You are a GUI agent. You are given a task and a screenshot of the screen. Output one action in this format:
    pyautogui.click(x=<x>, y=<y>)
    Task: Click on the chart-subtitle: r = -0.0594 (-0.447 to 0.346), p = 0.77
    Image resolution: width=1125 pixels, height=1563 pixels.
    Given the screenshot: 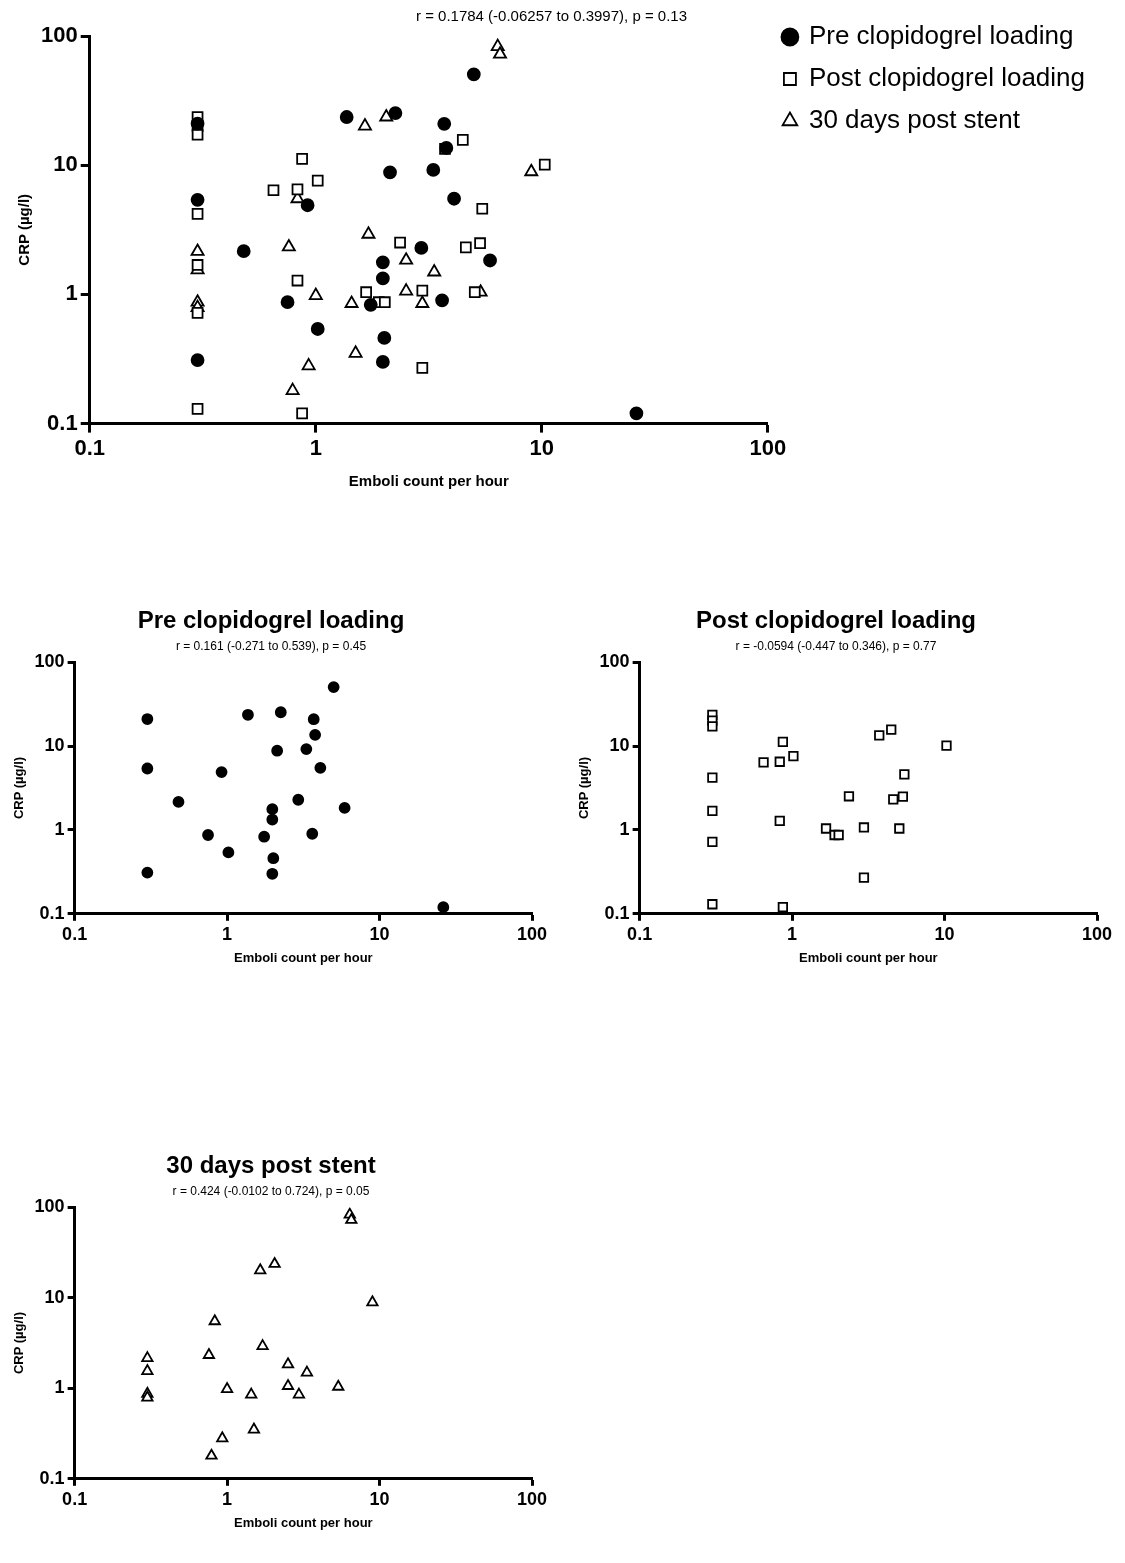 What is the action you would take?
    pyautogui.click(x=836, y=646)
    